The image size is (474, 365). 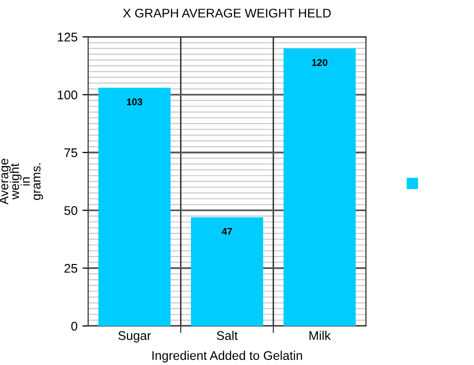 I want to click on x-axis-title: Ingredient Added to Gelatin, so click(x=227, y=356).